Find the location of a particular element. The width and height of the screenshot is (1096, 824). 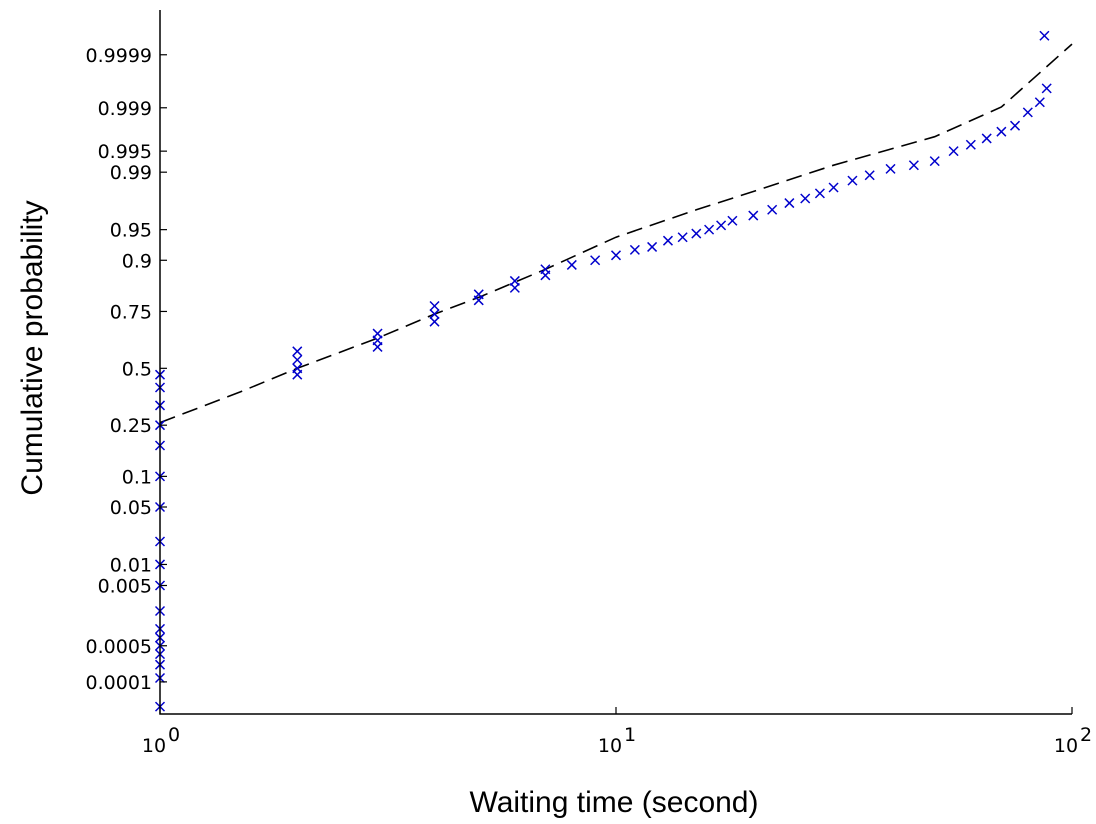

y-tick-label: 0.9 is located at coordinates (137, 261).